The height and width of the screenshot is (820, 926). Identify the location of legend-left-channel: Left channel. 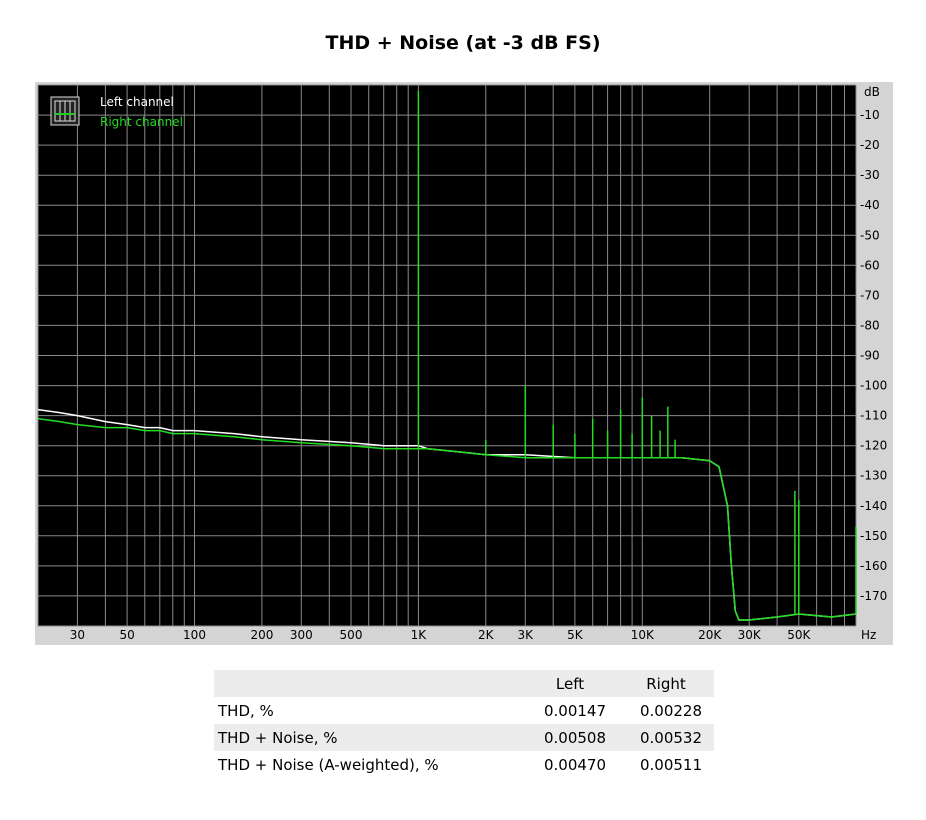
(137, 102).